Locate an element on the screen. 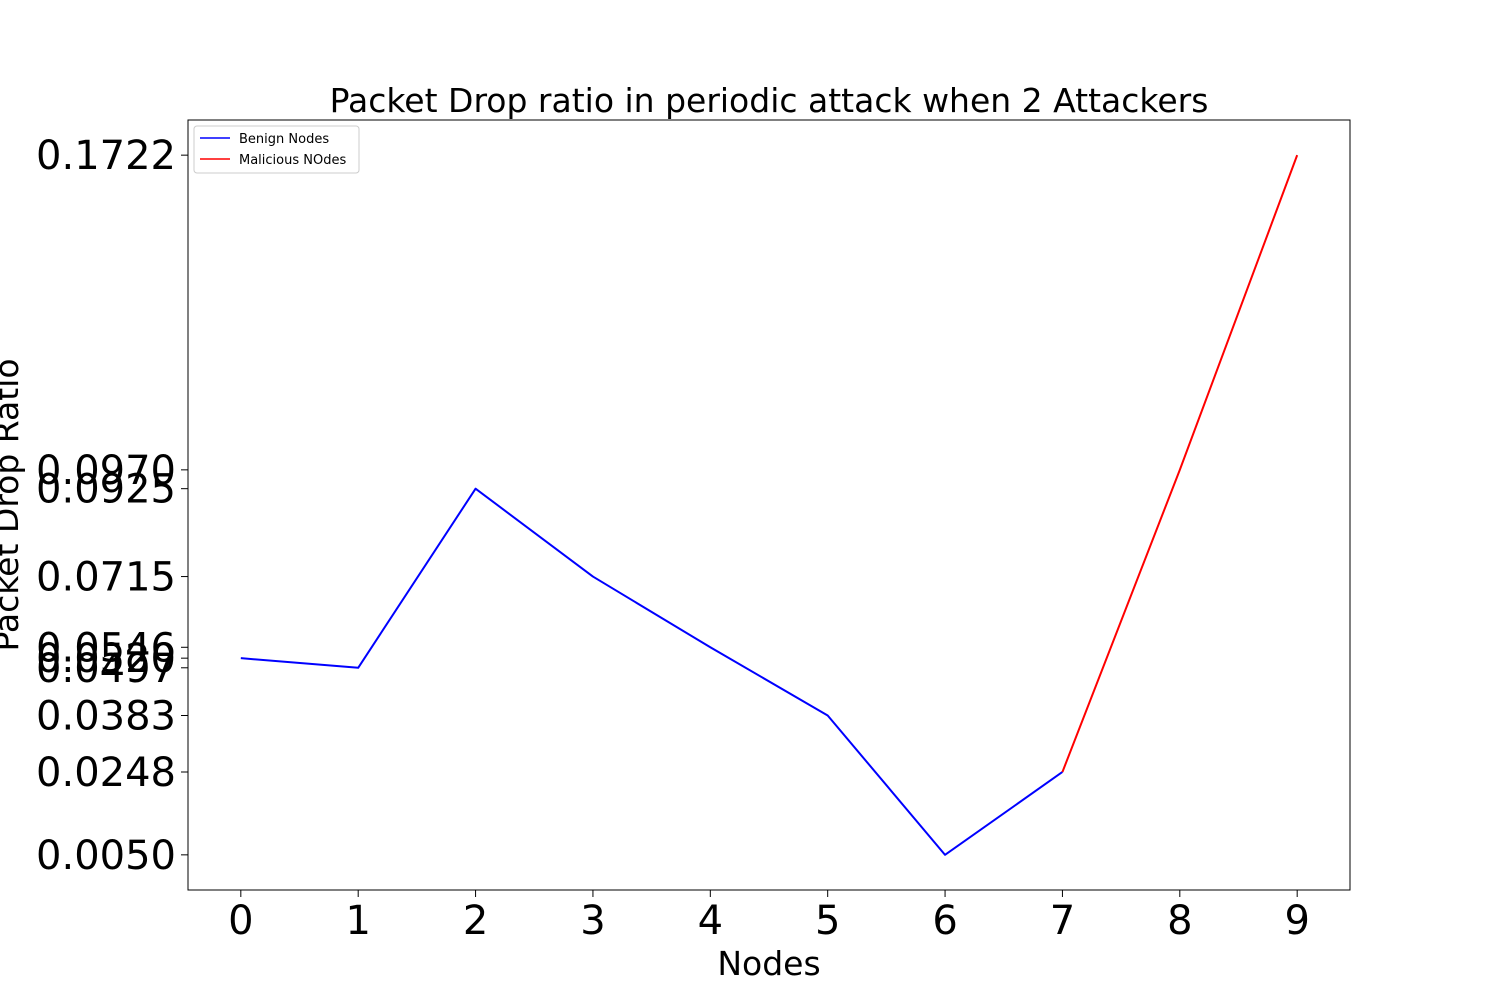  legend: Benign Nodes Malicious NOdes is located at coordinates (276, 149).